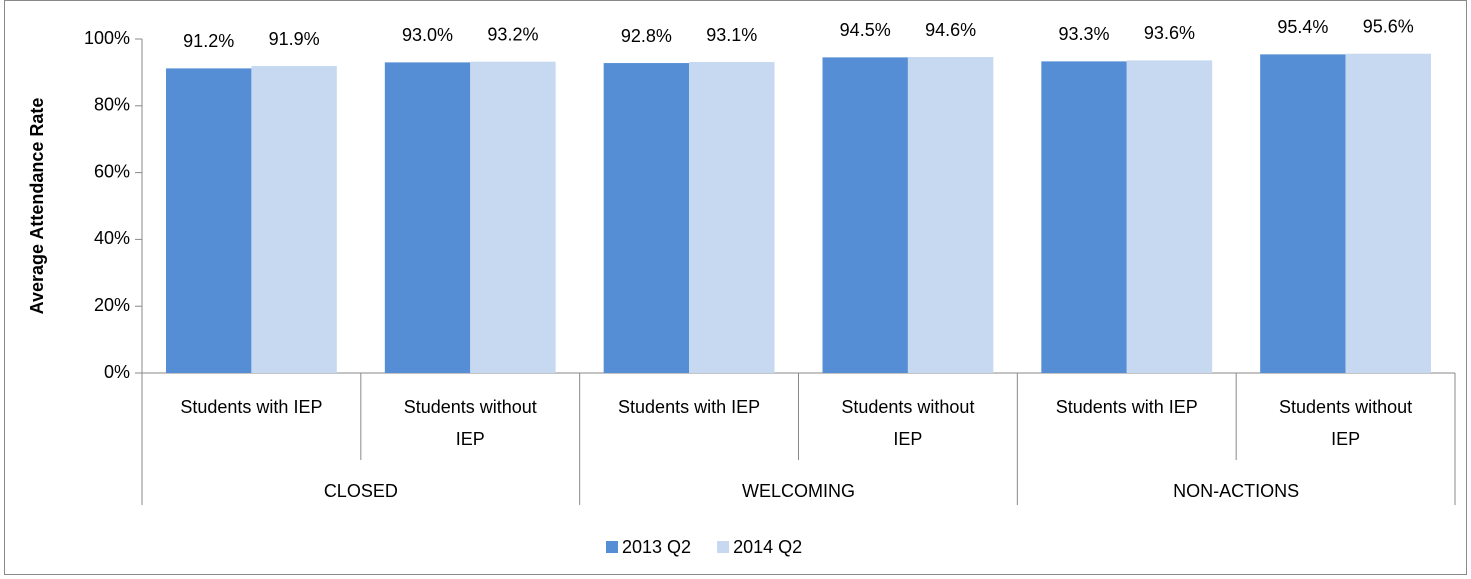  What do you see at coordinates (731, 35) in the screenshot?
I see `value-label: 93.1%` at bounding box center [731, 35].